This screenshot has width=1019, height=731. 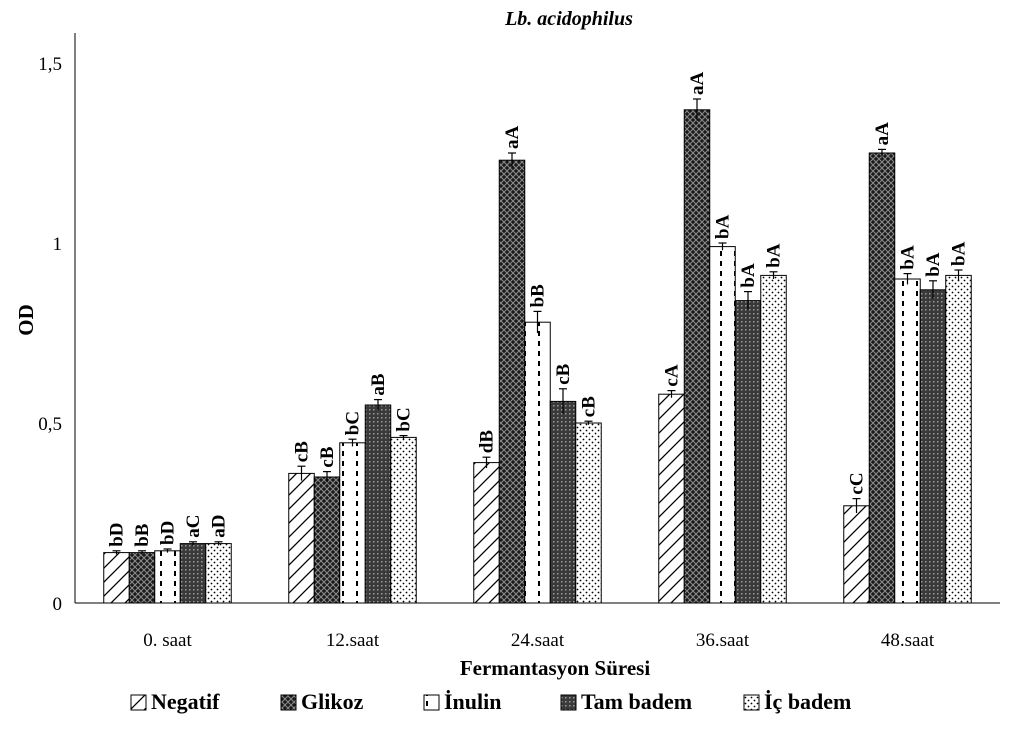 I want to click on legend-label: Glikoz, so click(x=332, y=701).